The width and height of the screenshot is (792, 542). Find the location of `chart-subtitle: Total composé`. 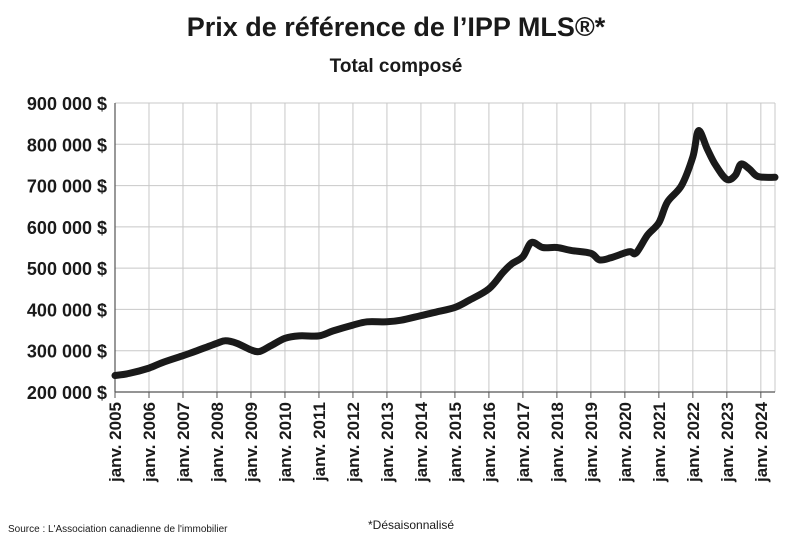

chart-subtitle: Total composé is located at coordinates (396, 66).